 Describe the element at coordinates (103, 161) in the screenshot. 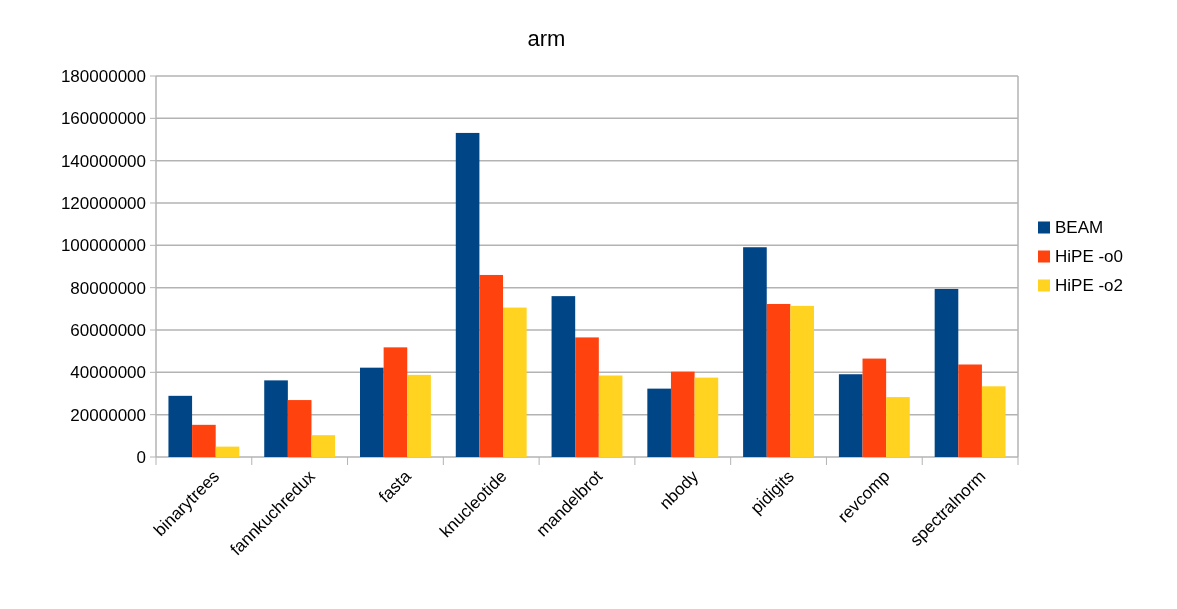

I see `y-tick-label: 140000000` at that location.